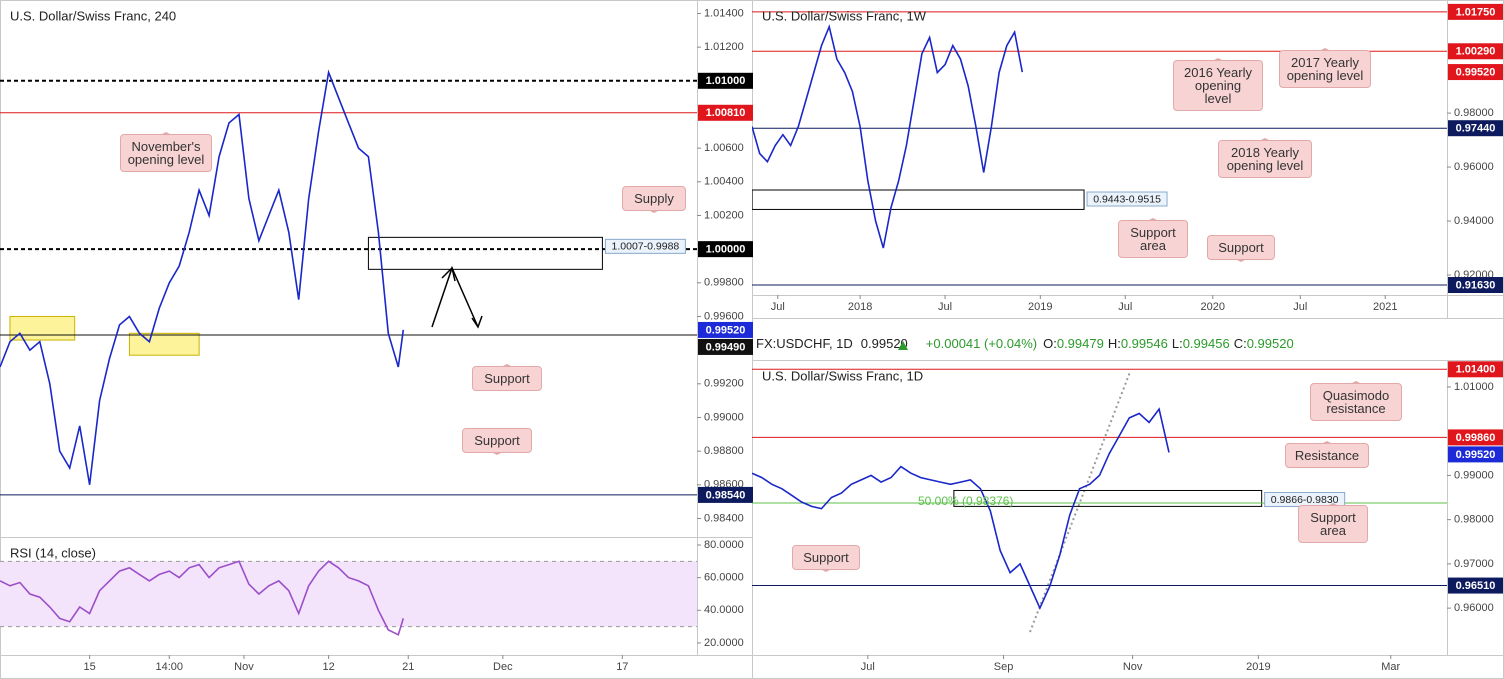  I want to click on zone-label: 1.0007-0.9988, so click(646, 247).